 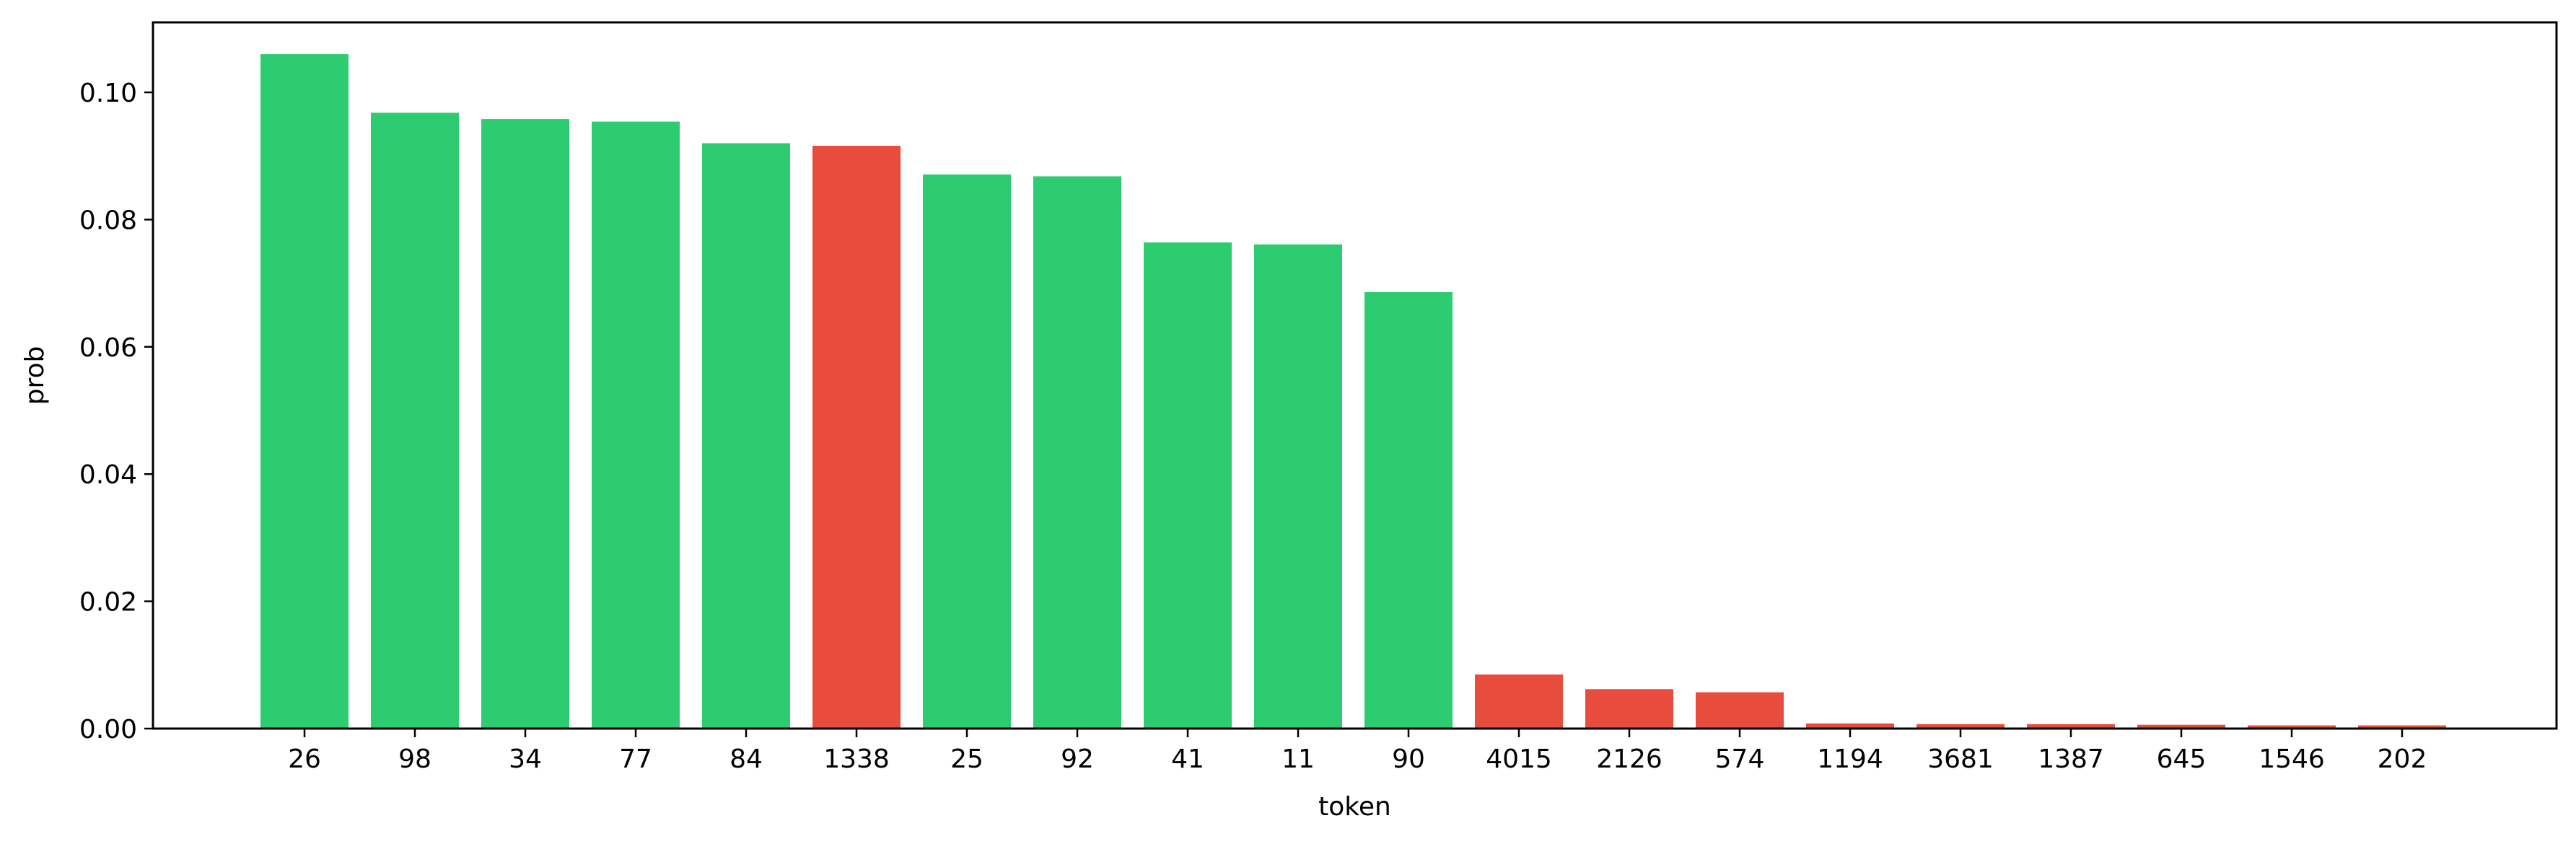 What do you see at coordinates (35, 375) in the screenshot?
I see `y-axis-label: prob` at bounding box center [35, 375].